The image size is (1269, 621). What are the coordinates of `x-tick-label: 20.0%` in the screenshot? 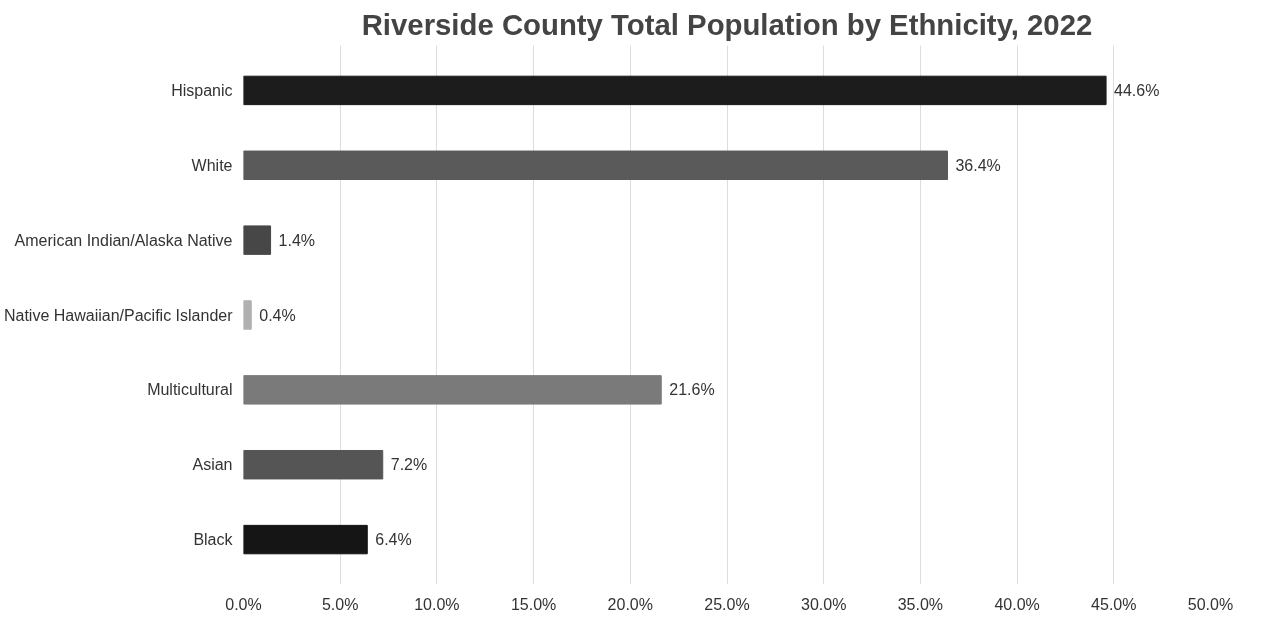 It's located at (630, 604).